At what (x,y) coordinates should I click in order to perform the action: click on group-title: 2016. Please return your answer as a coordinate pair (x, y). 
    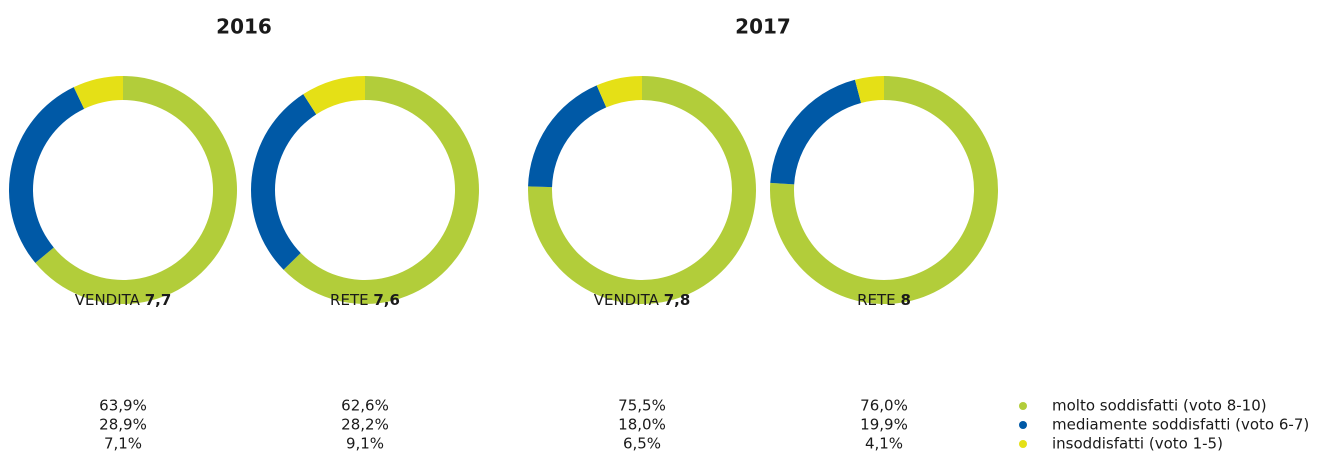
    Looking at the image, I should click on (244, 27).